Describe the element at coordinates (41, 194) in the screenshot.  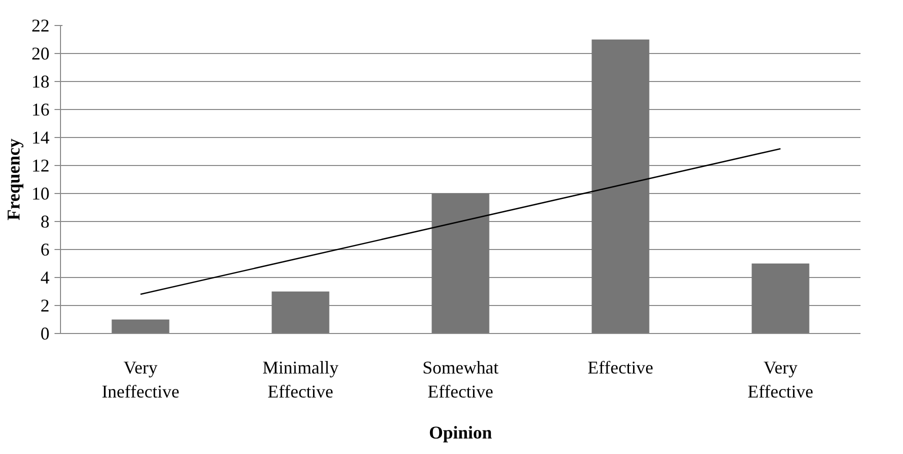
I see `y-tick-label: 10` at that location.